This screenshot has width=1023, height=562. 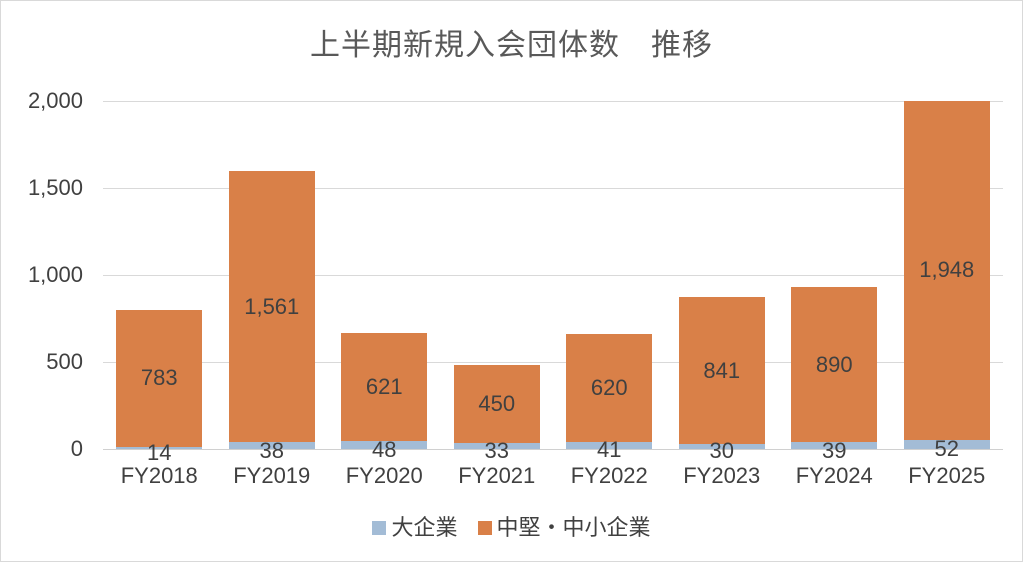 I want to click on x-axis-category-label: FY2022, so click(x=609, y=475).